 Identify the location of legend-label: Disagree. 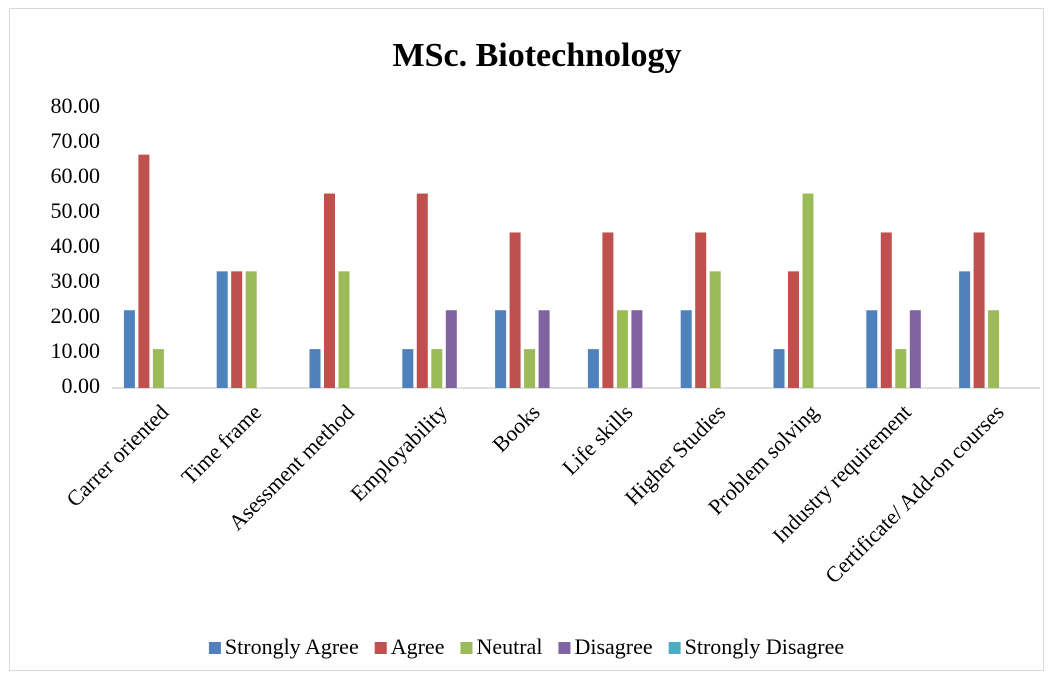
(613, 646).